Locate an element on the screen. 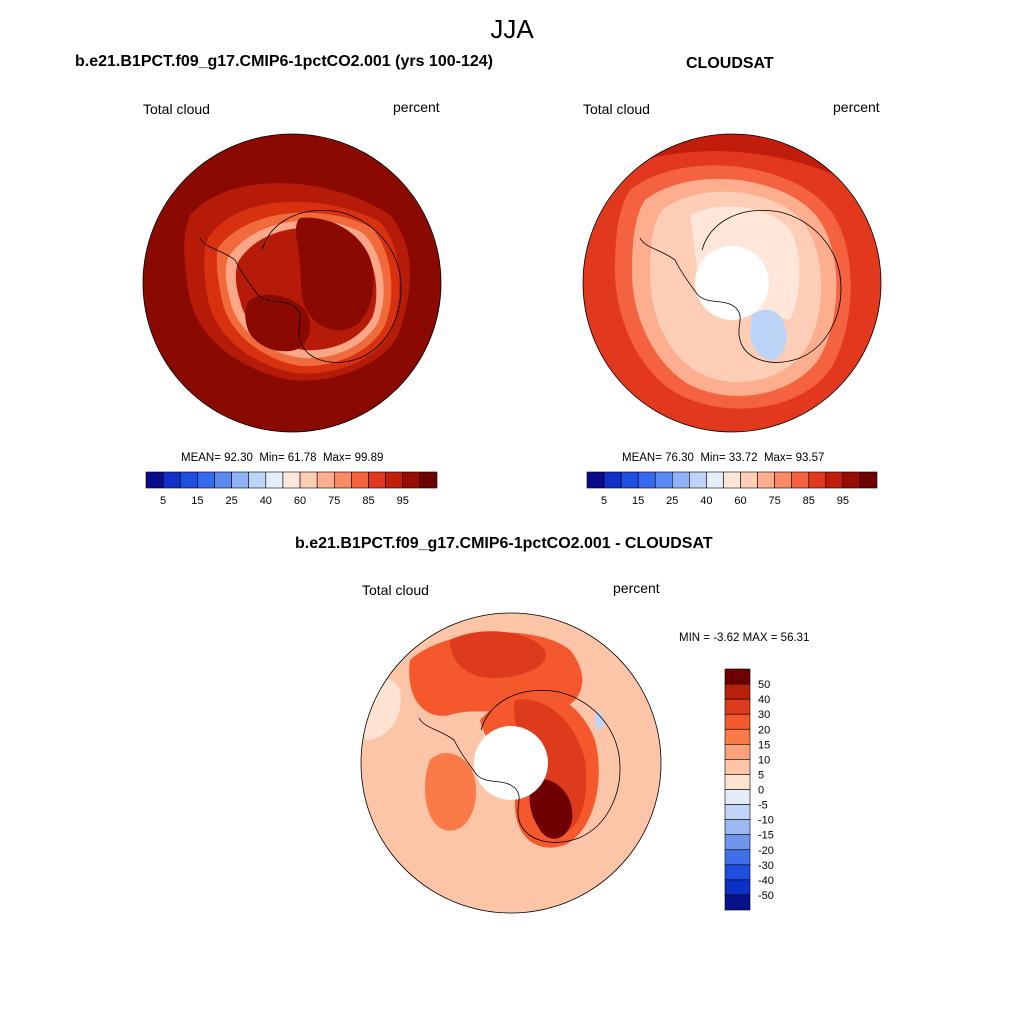 Image resolution: width=1024 pixels, height=1024 pixels. model-colorbar-tick-label: 40 is located at coordinates (266, 501).